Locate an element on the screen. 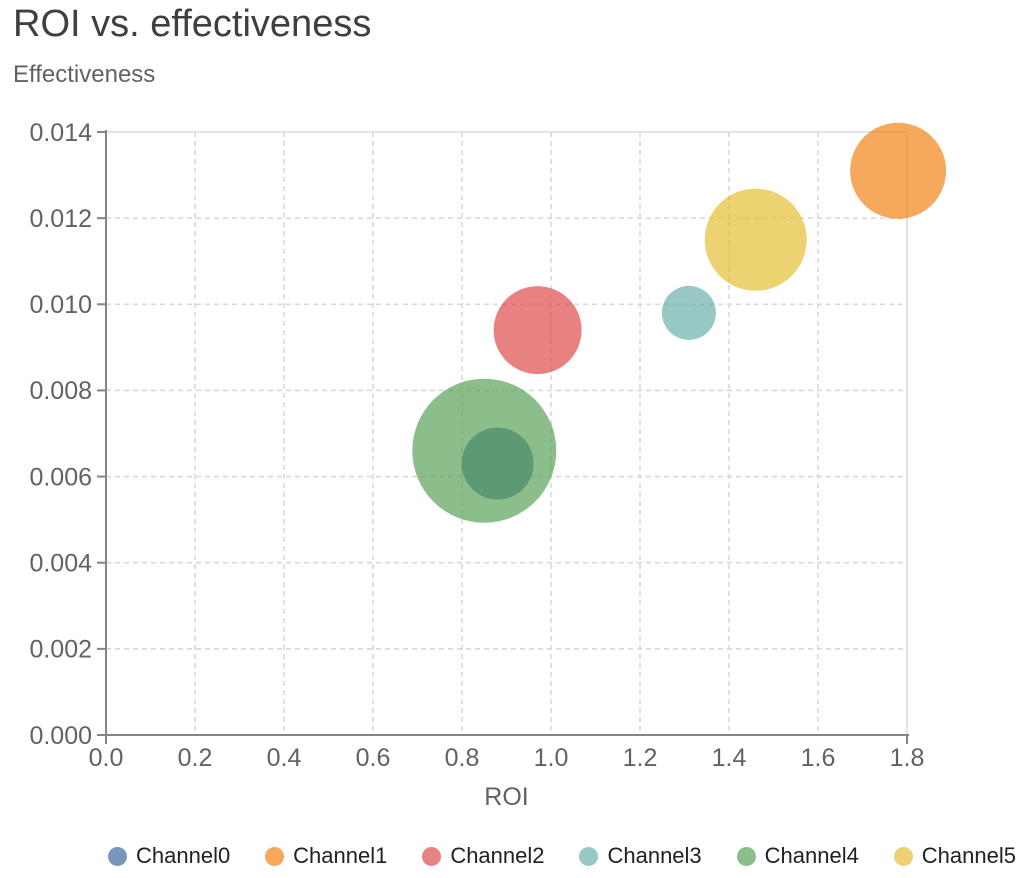  y-tick-label-0.006: 0.006 is located at coordinates (60, 477).